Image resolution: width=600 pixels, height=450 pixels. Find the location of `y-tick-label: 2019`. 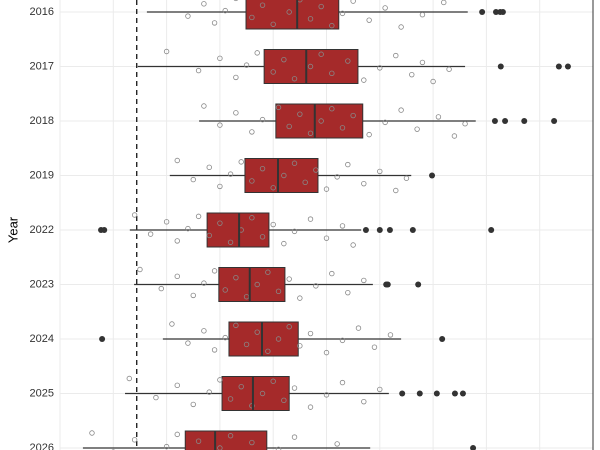

y-tick-label: 2019 is located at coordinates (42, 175).